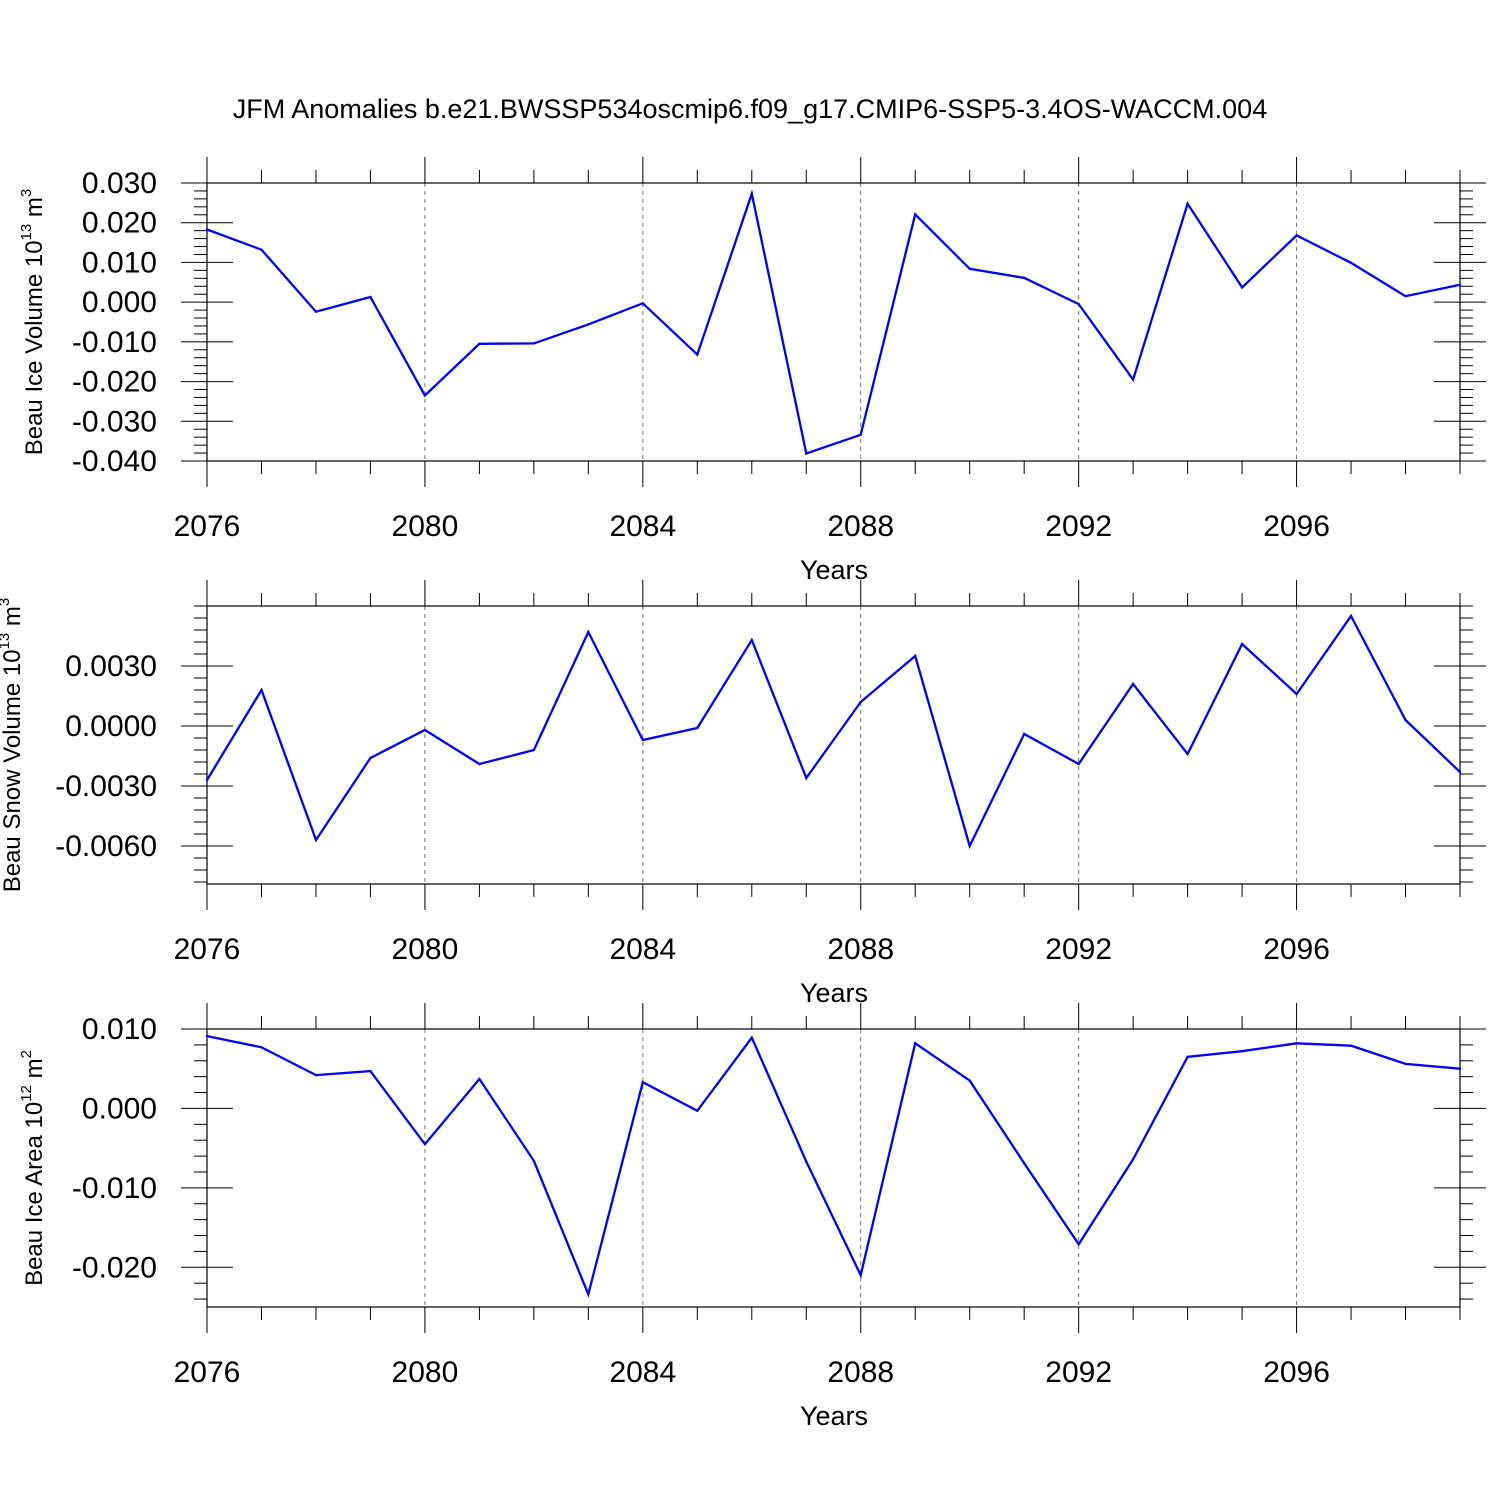  What do you see at coordinates (834, 570) in the screenshot?
I see `x-axis-label: Years` at bounding box center [834, 570].